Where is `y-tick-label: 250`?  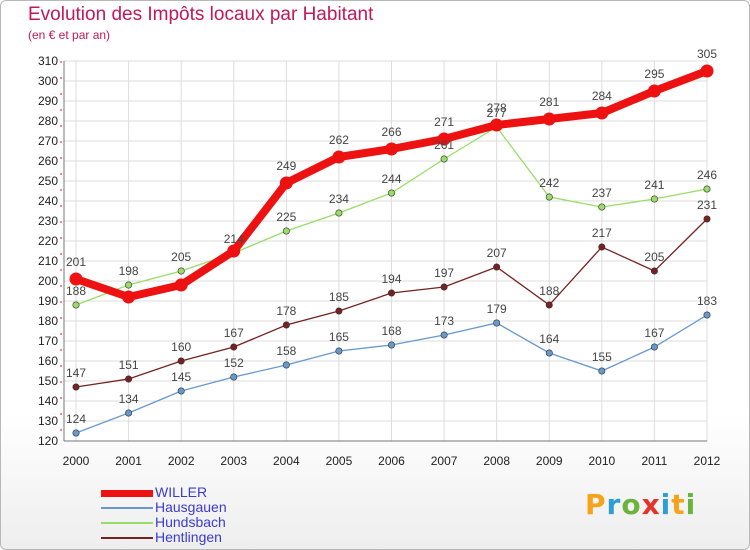
y-tick-label: 250 is located at coordinates (48, 181).